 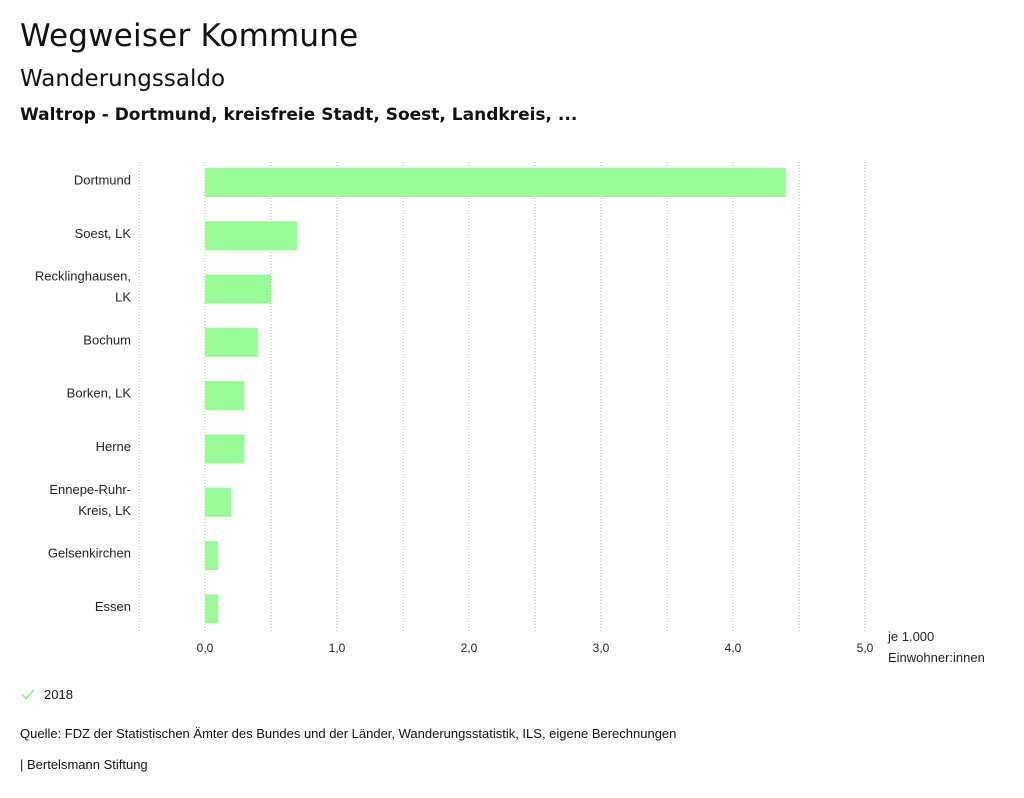 I want to click on category-label: Herne, so click(x=113, y=446).